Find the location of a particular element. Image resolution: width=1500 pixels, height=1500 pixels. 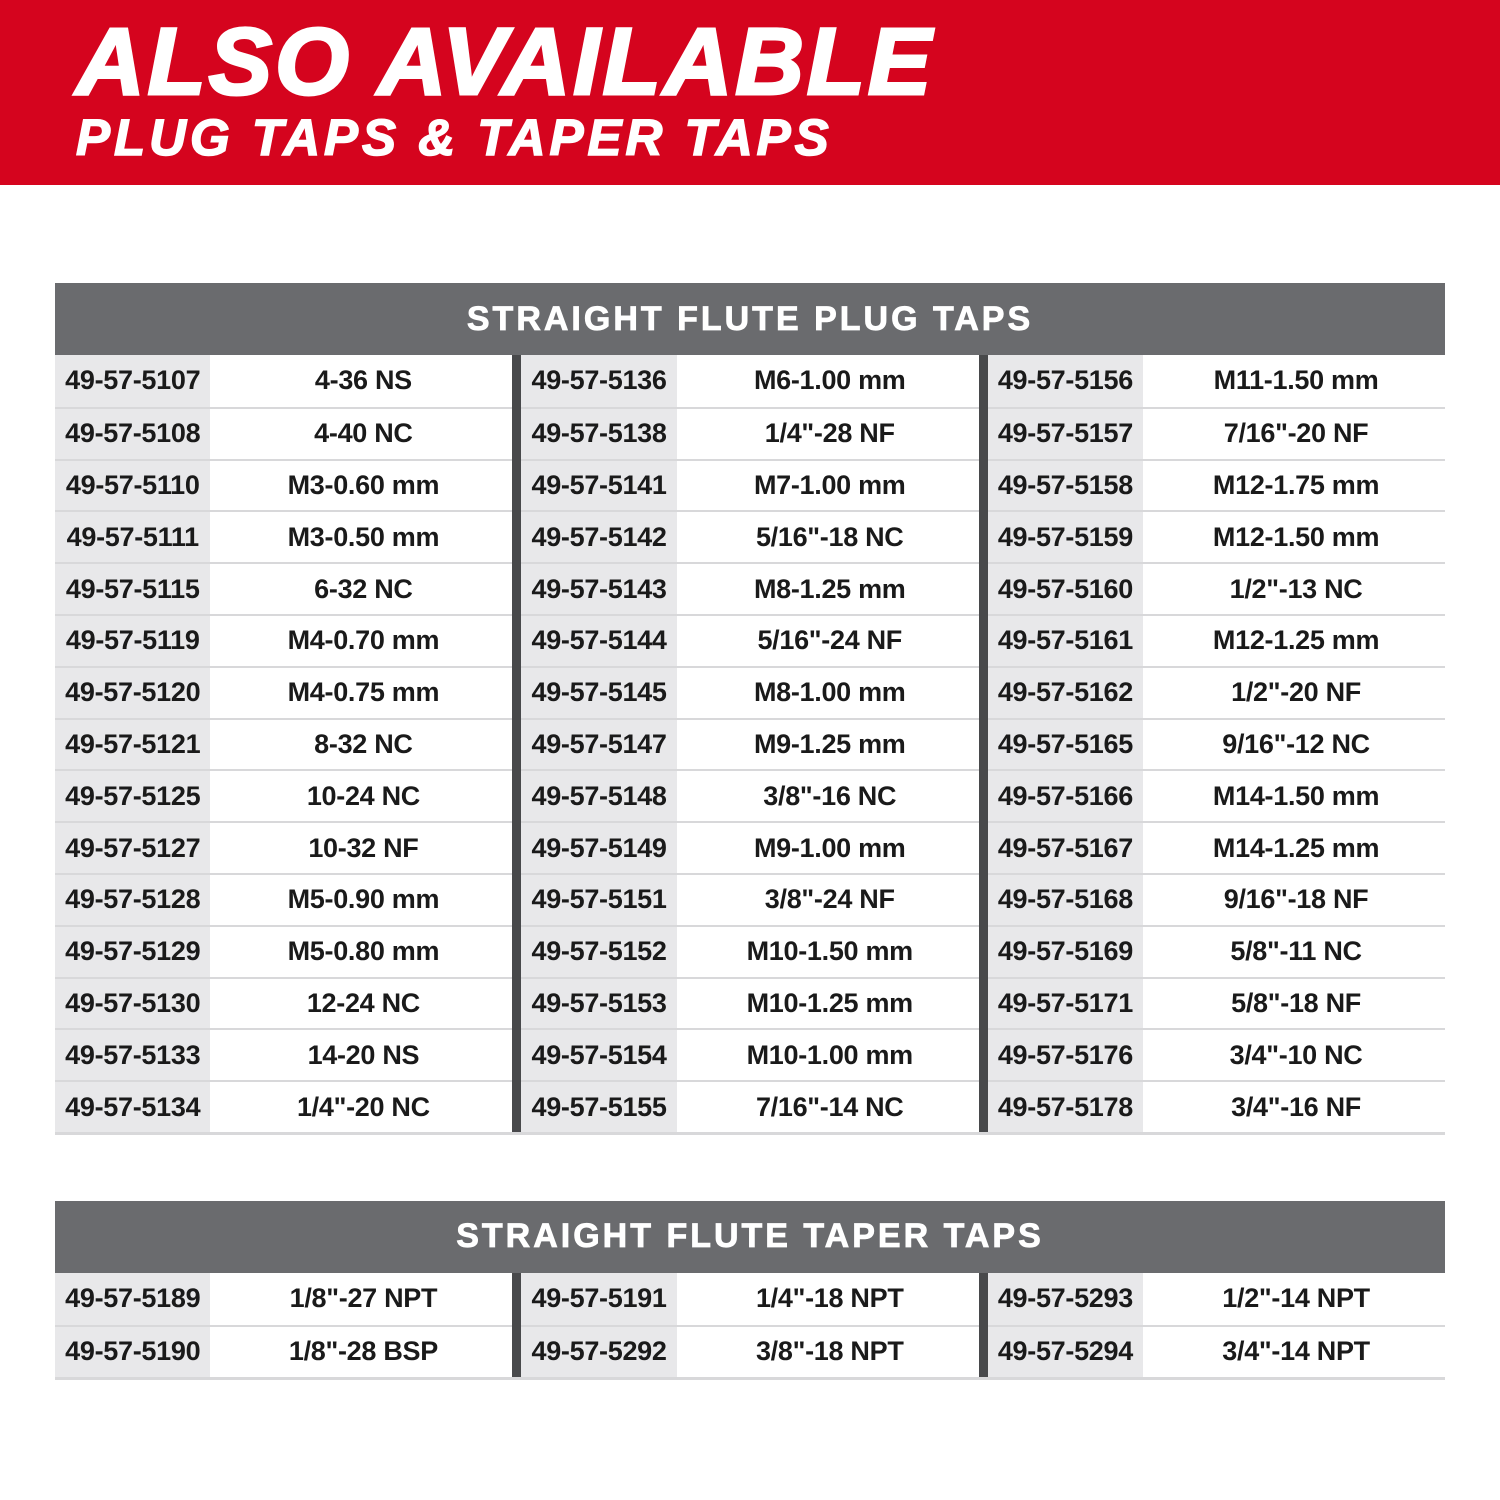

part-number-cell: 49-57-5148 is located at coordinates (599, 796).